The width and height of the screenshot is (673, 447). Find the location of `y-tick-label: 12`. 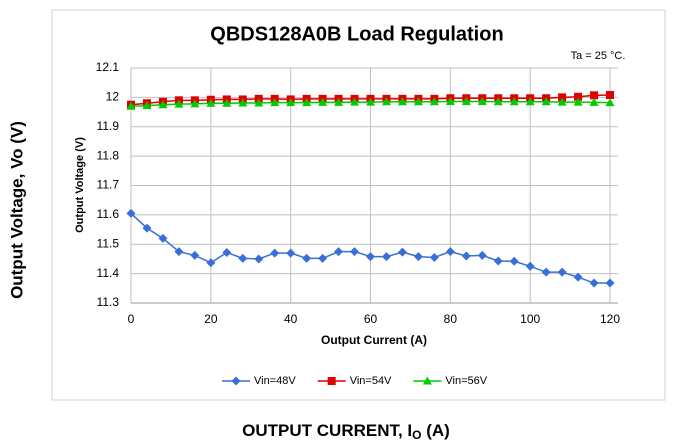

y-tick-label: 12 is located at coordinates (113, 97).